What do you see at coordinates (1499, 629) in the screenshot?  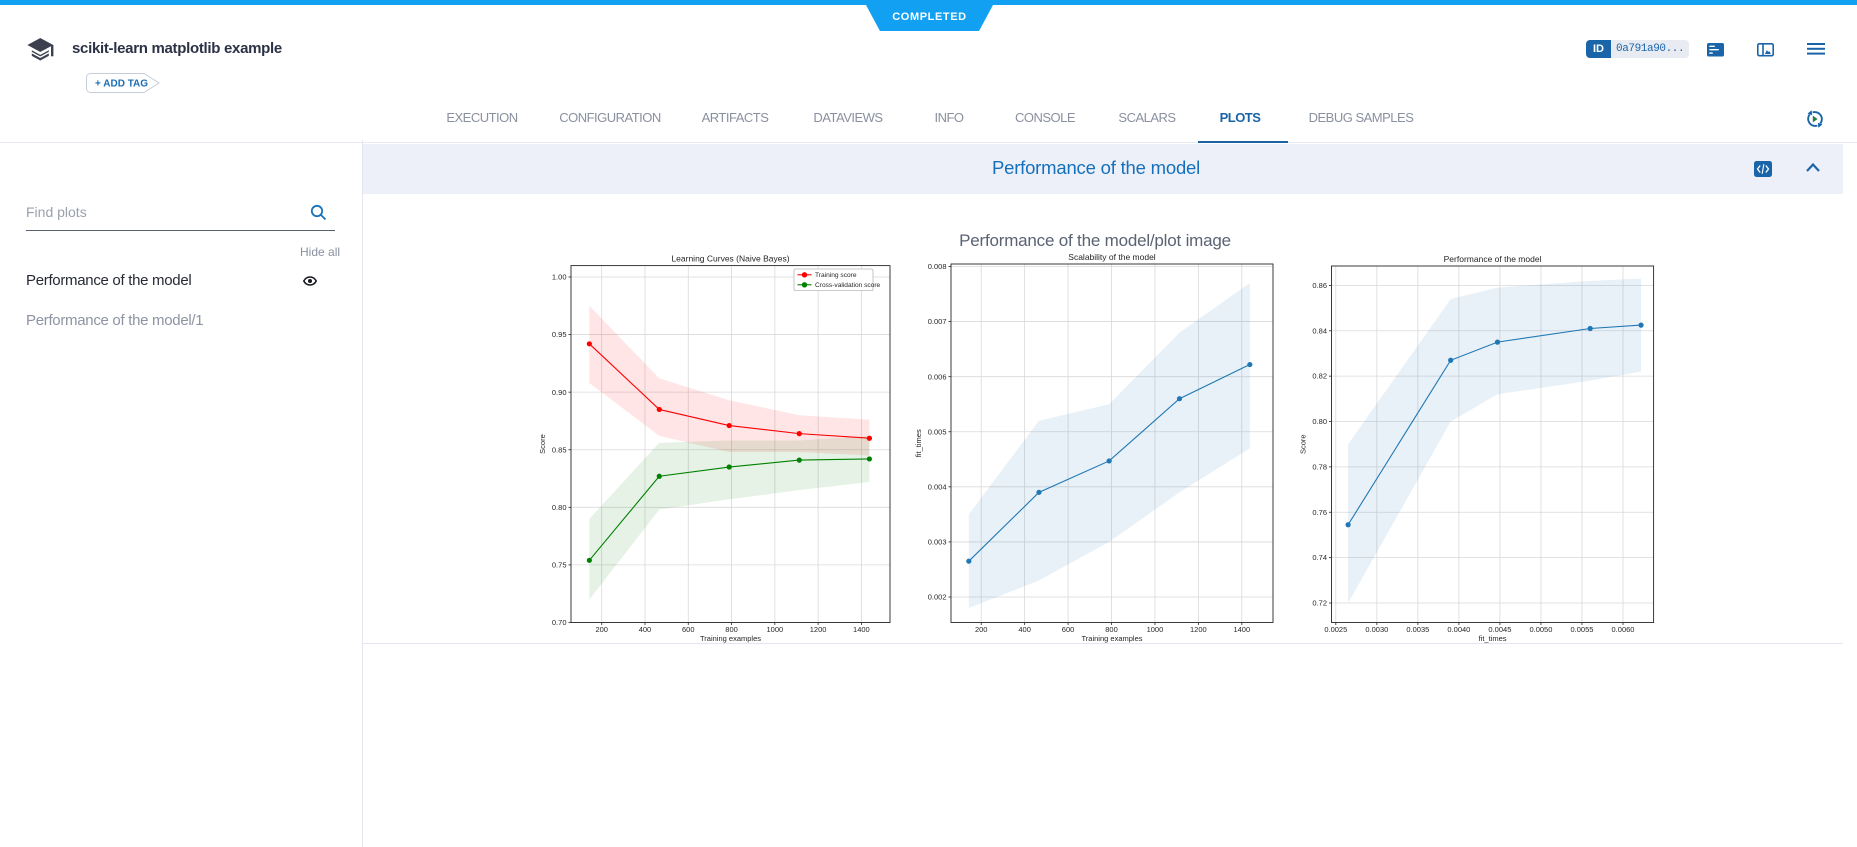 I see `svg-text: 0.0045` at bounding box center [1499, 629].